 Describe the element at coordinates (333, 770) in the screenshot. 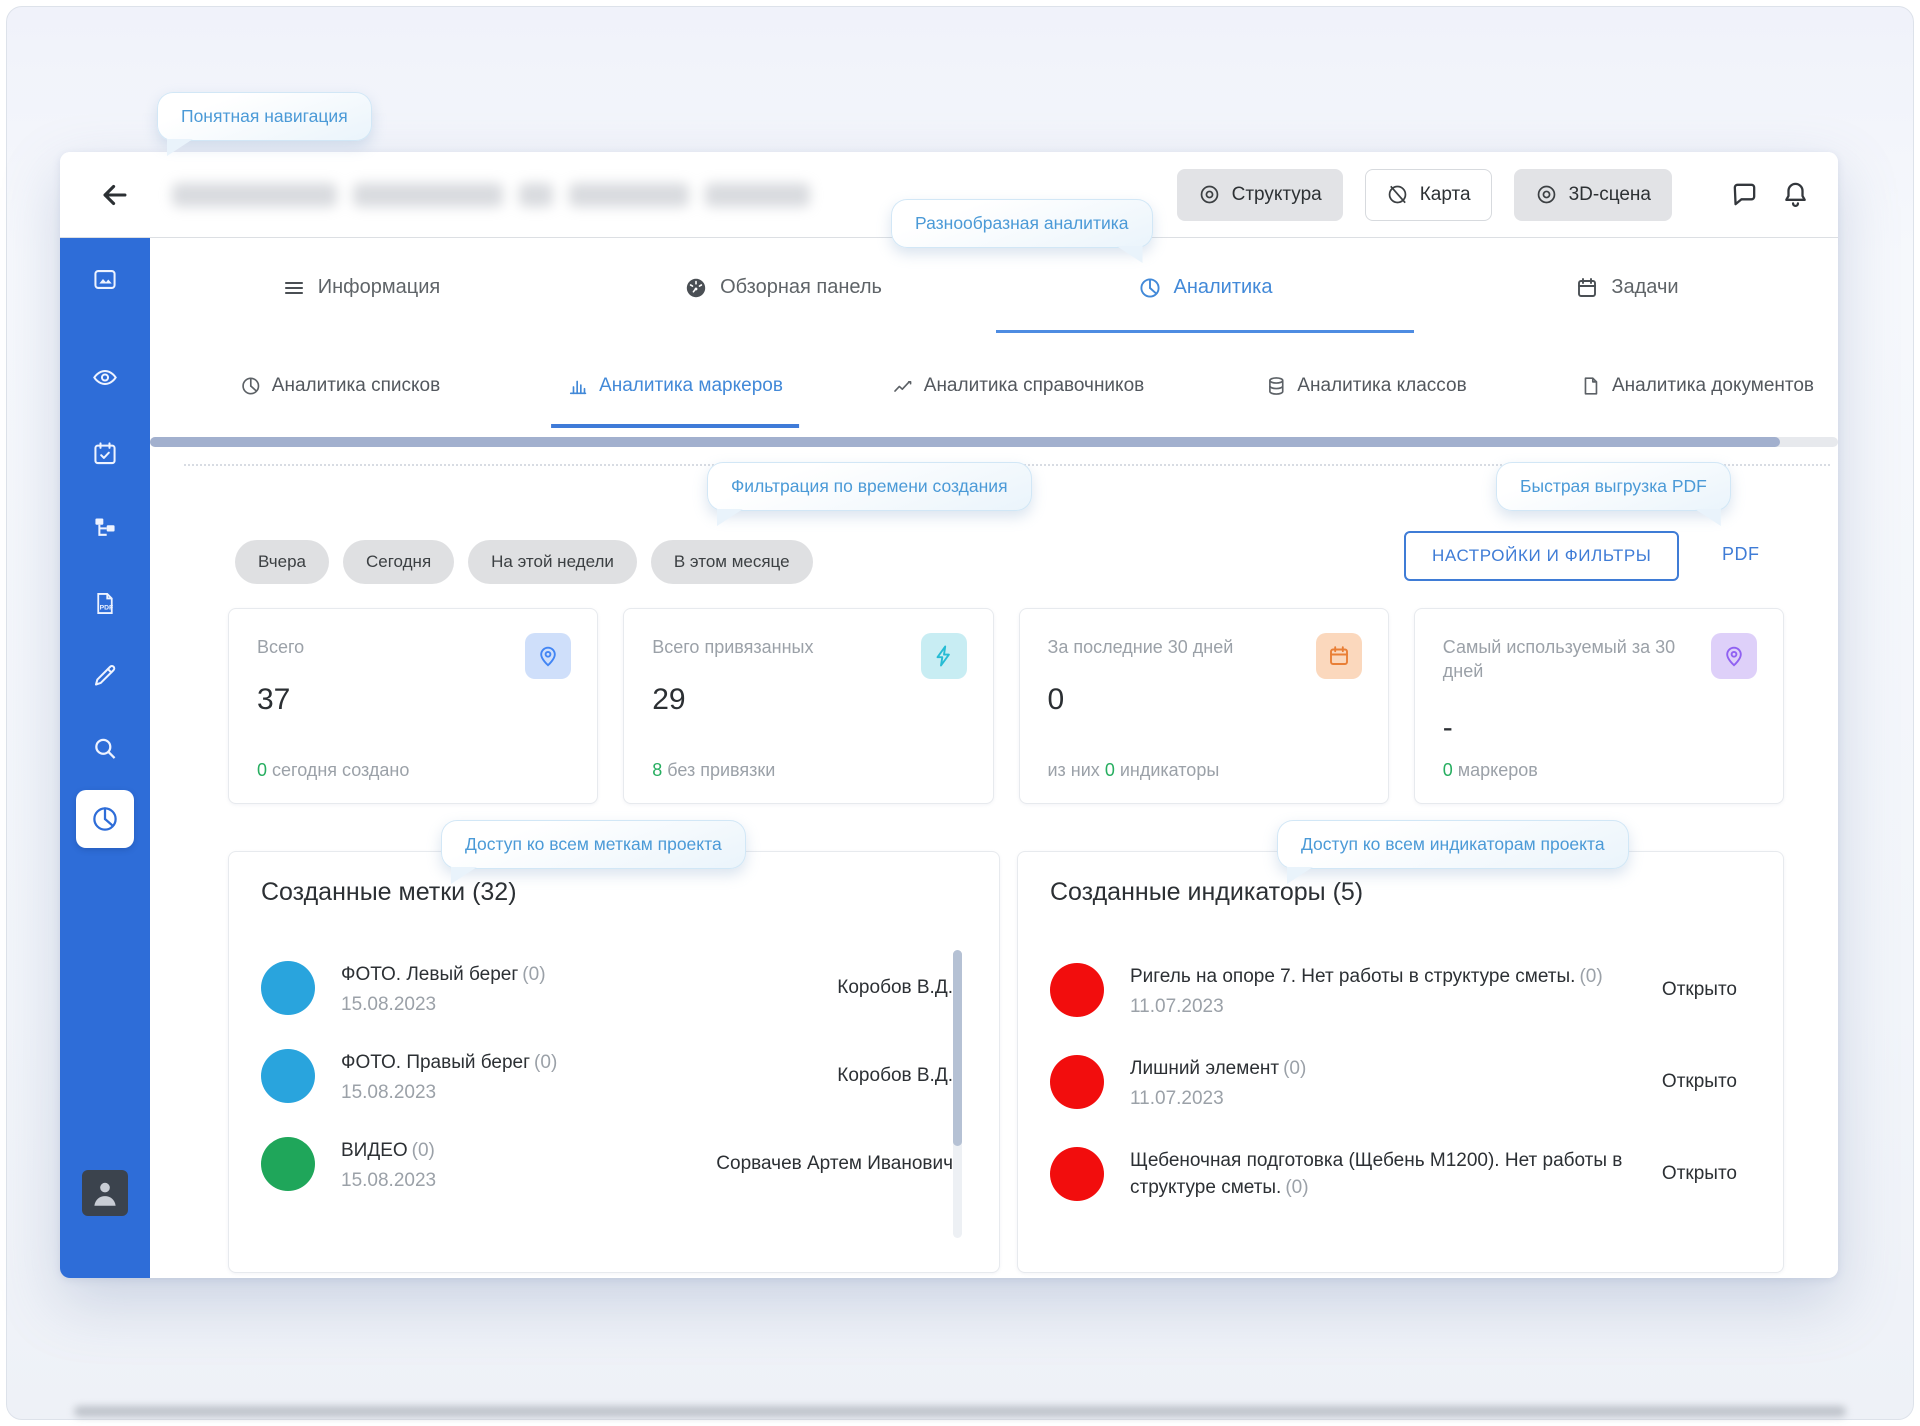

I see `stat-footer: 0 сегодня создано` at that location.